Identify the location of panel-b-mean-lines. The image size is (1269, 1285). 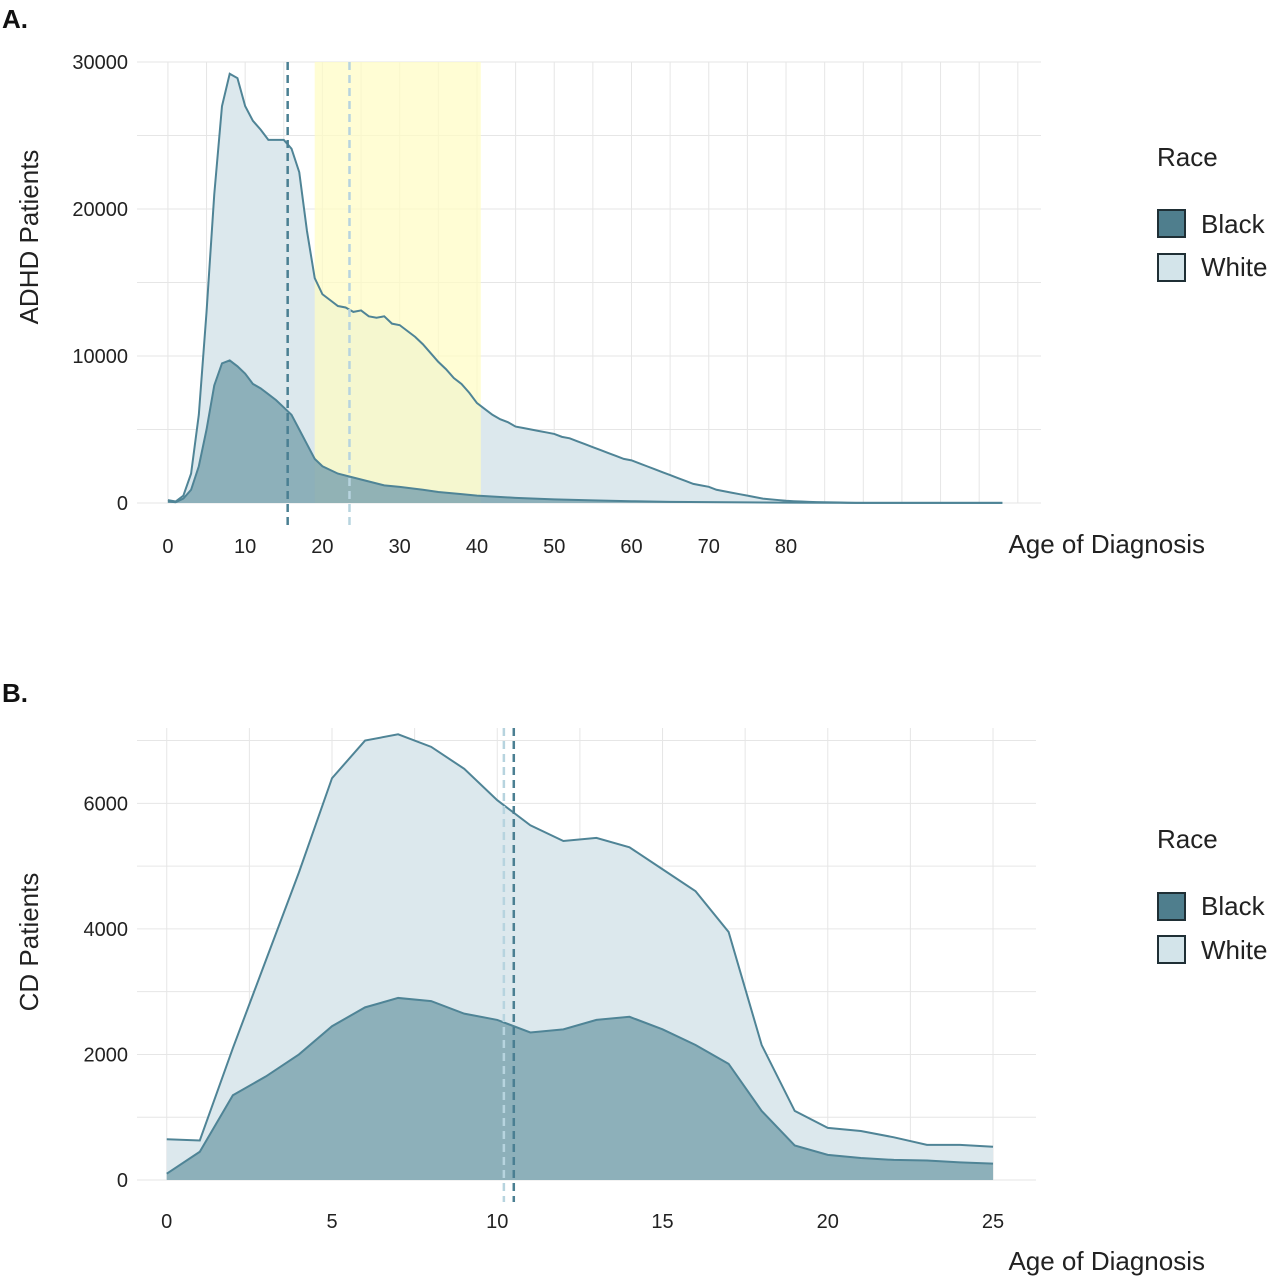
(509, 965).